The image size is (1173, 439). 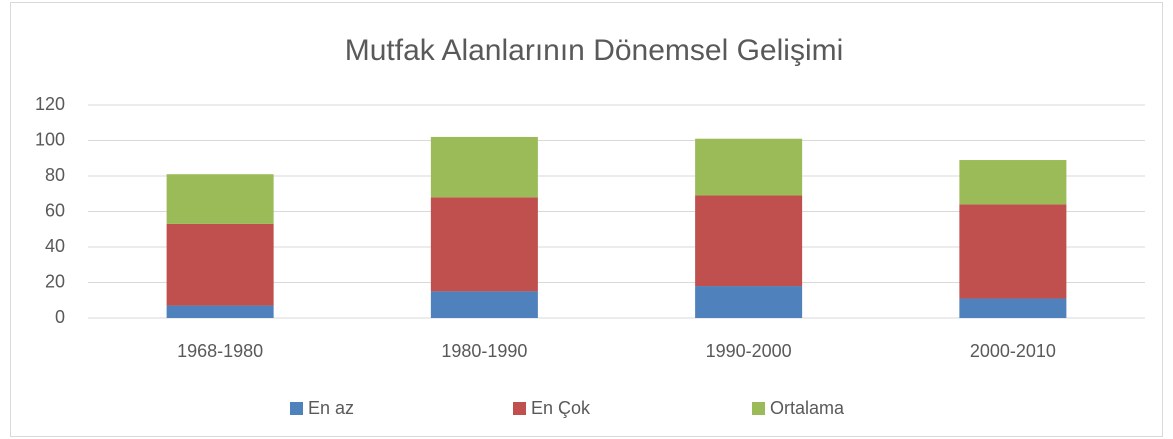 I want to click on y-tick-label: 100, so click(x=50, y=139).